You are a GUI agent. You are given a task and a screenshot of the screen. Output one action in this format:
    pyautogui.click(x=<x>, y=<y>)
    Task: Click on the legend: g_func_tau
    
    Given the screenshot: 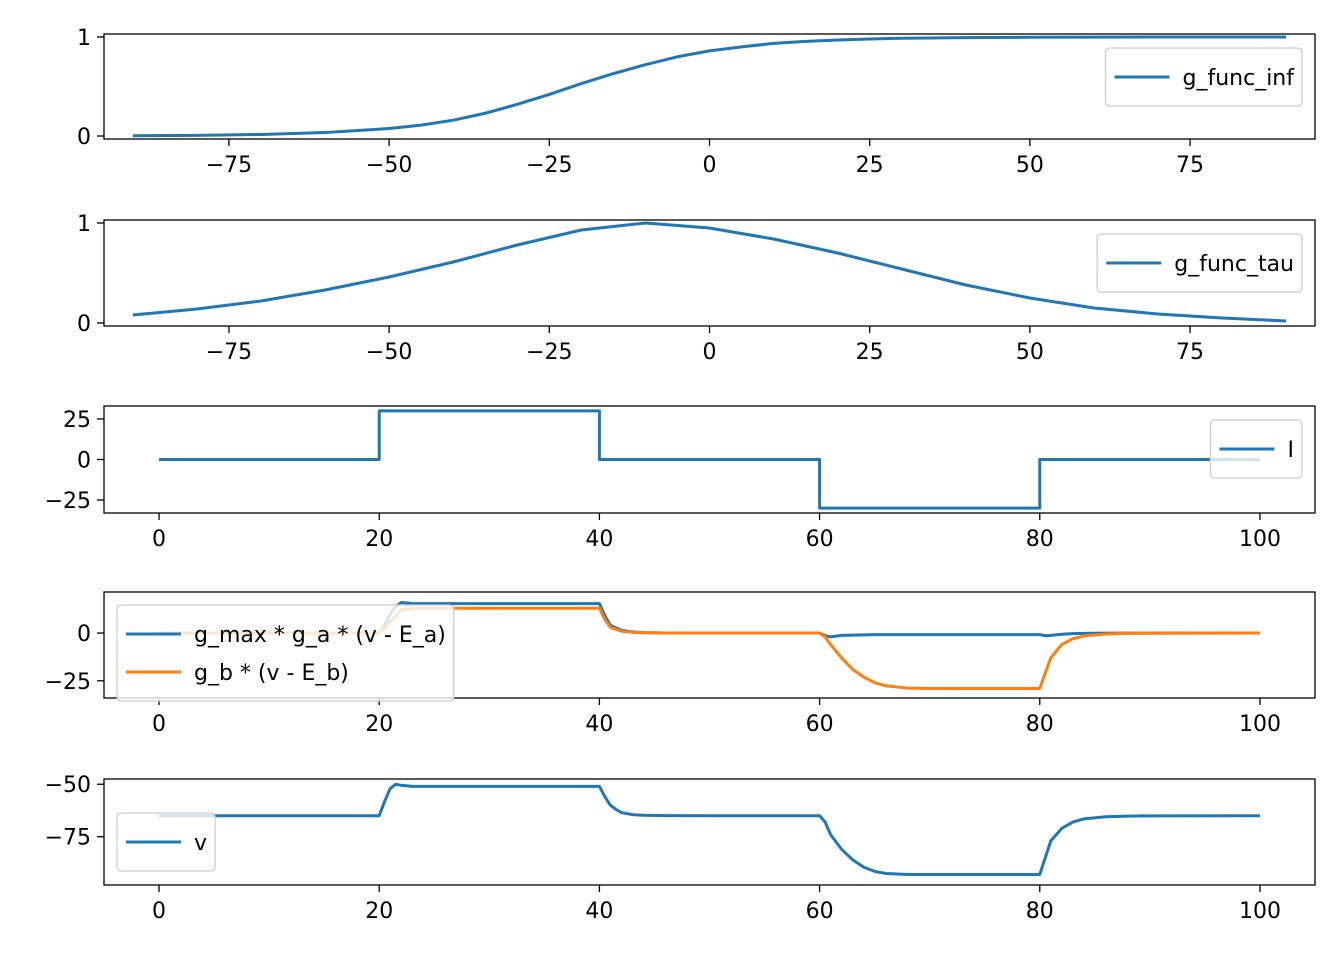 What is the action you would take?
    pyautogui.click(x=1199, y=263)
    